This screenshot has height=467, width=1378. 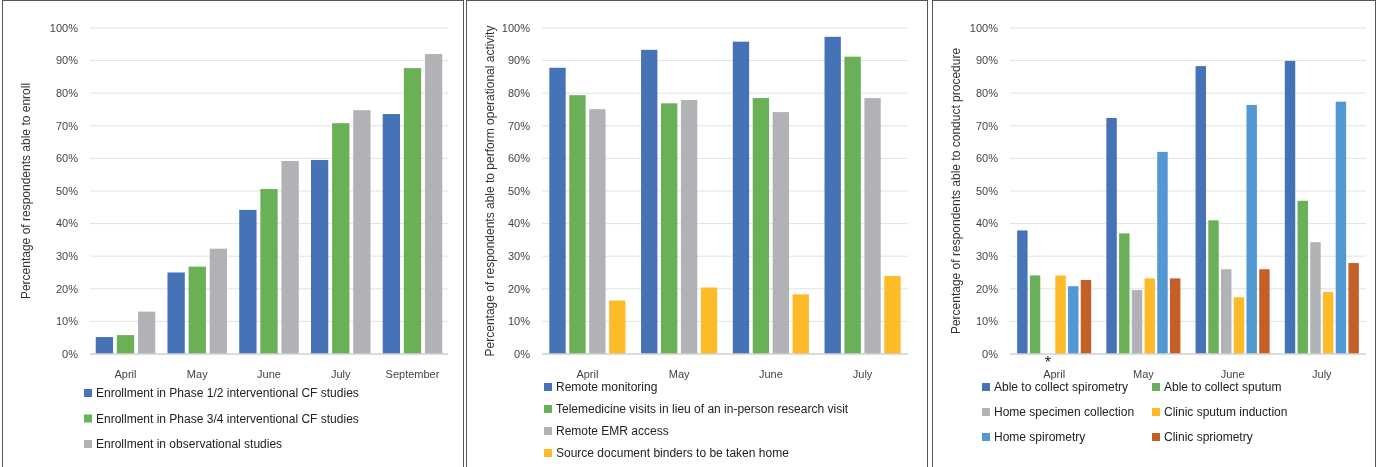 What do you see at coordinates (1064, 412) in the screenshot?
I see `legend-label: Home specimen collection` at bounding box center [1064, 412].